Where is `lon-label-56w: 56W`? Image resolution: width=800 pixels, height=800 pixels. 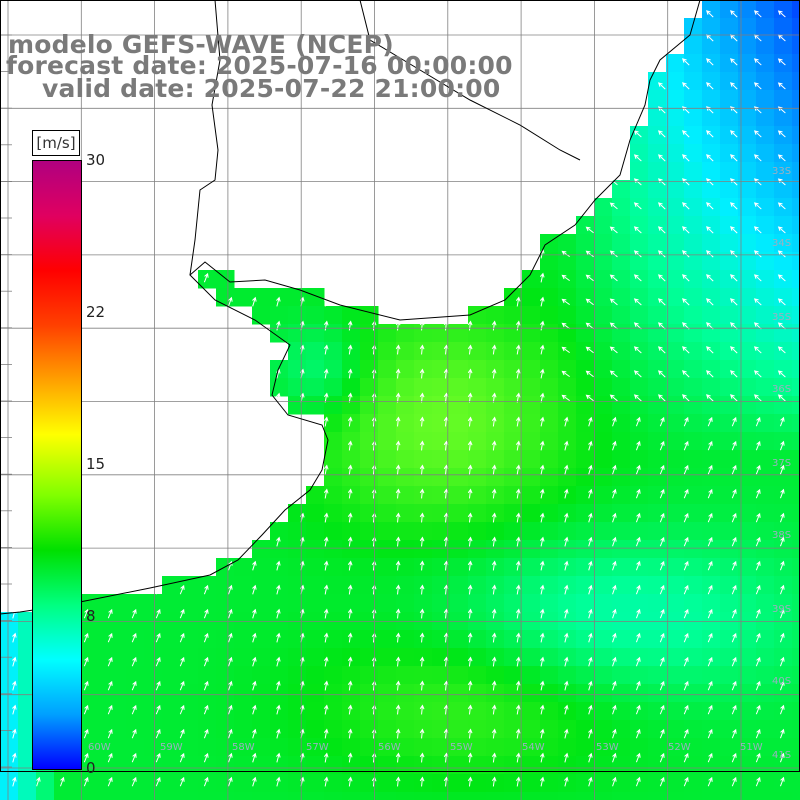
lon-label-56w: 56W is located at coordinates (389, 747).